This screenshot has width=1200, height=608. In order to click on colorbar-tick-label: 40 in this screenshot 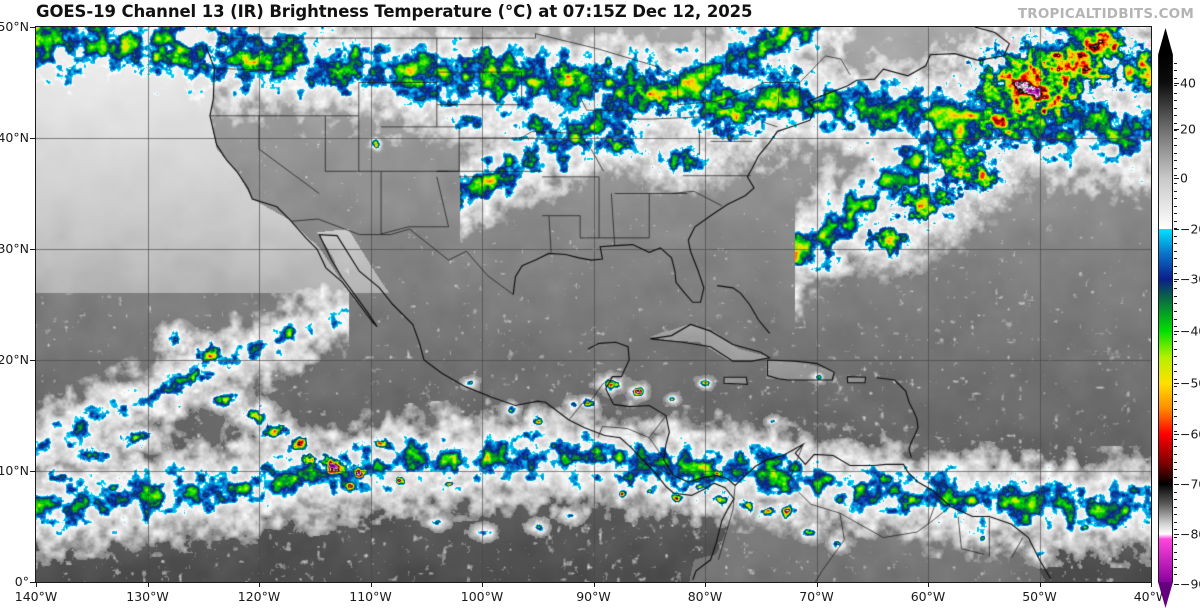, I will do `click(1188, 83)`.